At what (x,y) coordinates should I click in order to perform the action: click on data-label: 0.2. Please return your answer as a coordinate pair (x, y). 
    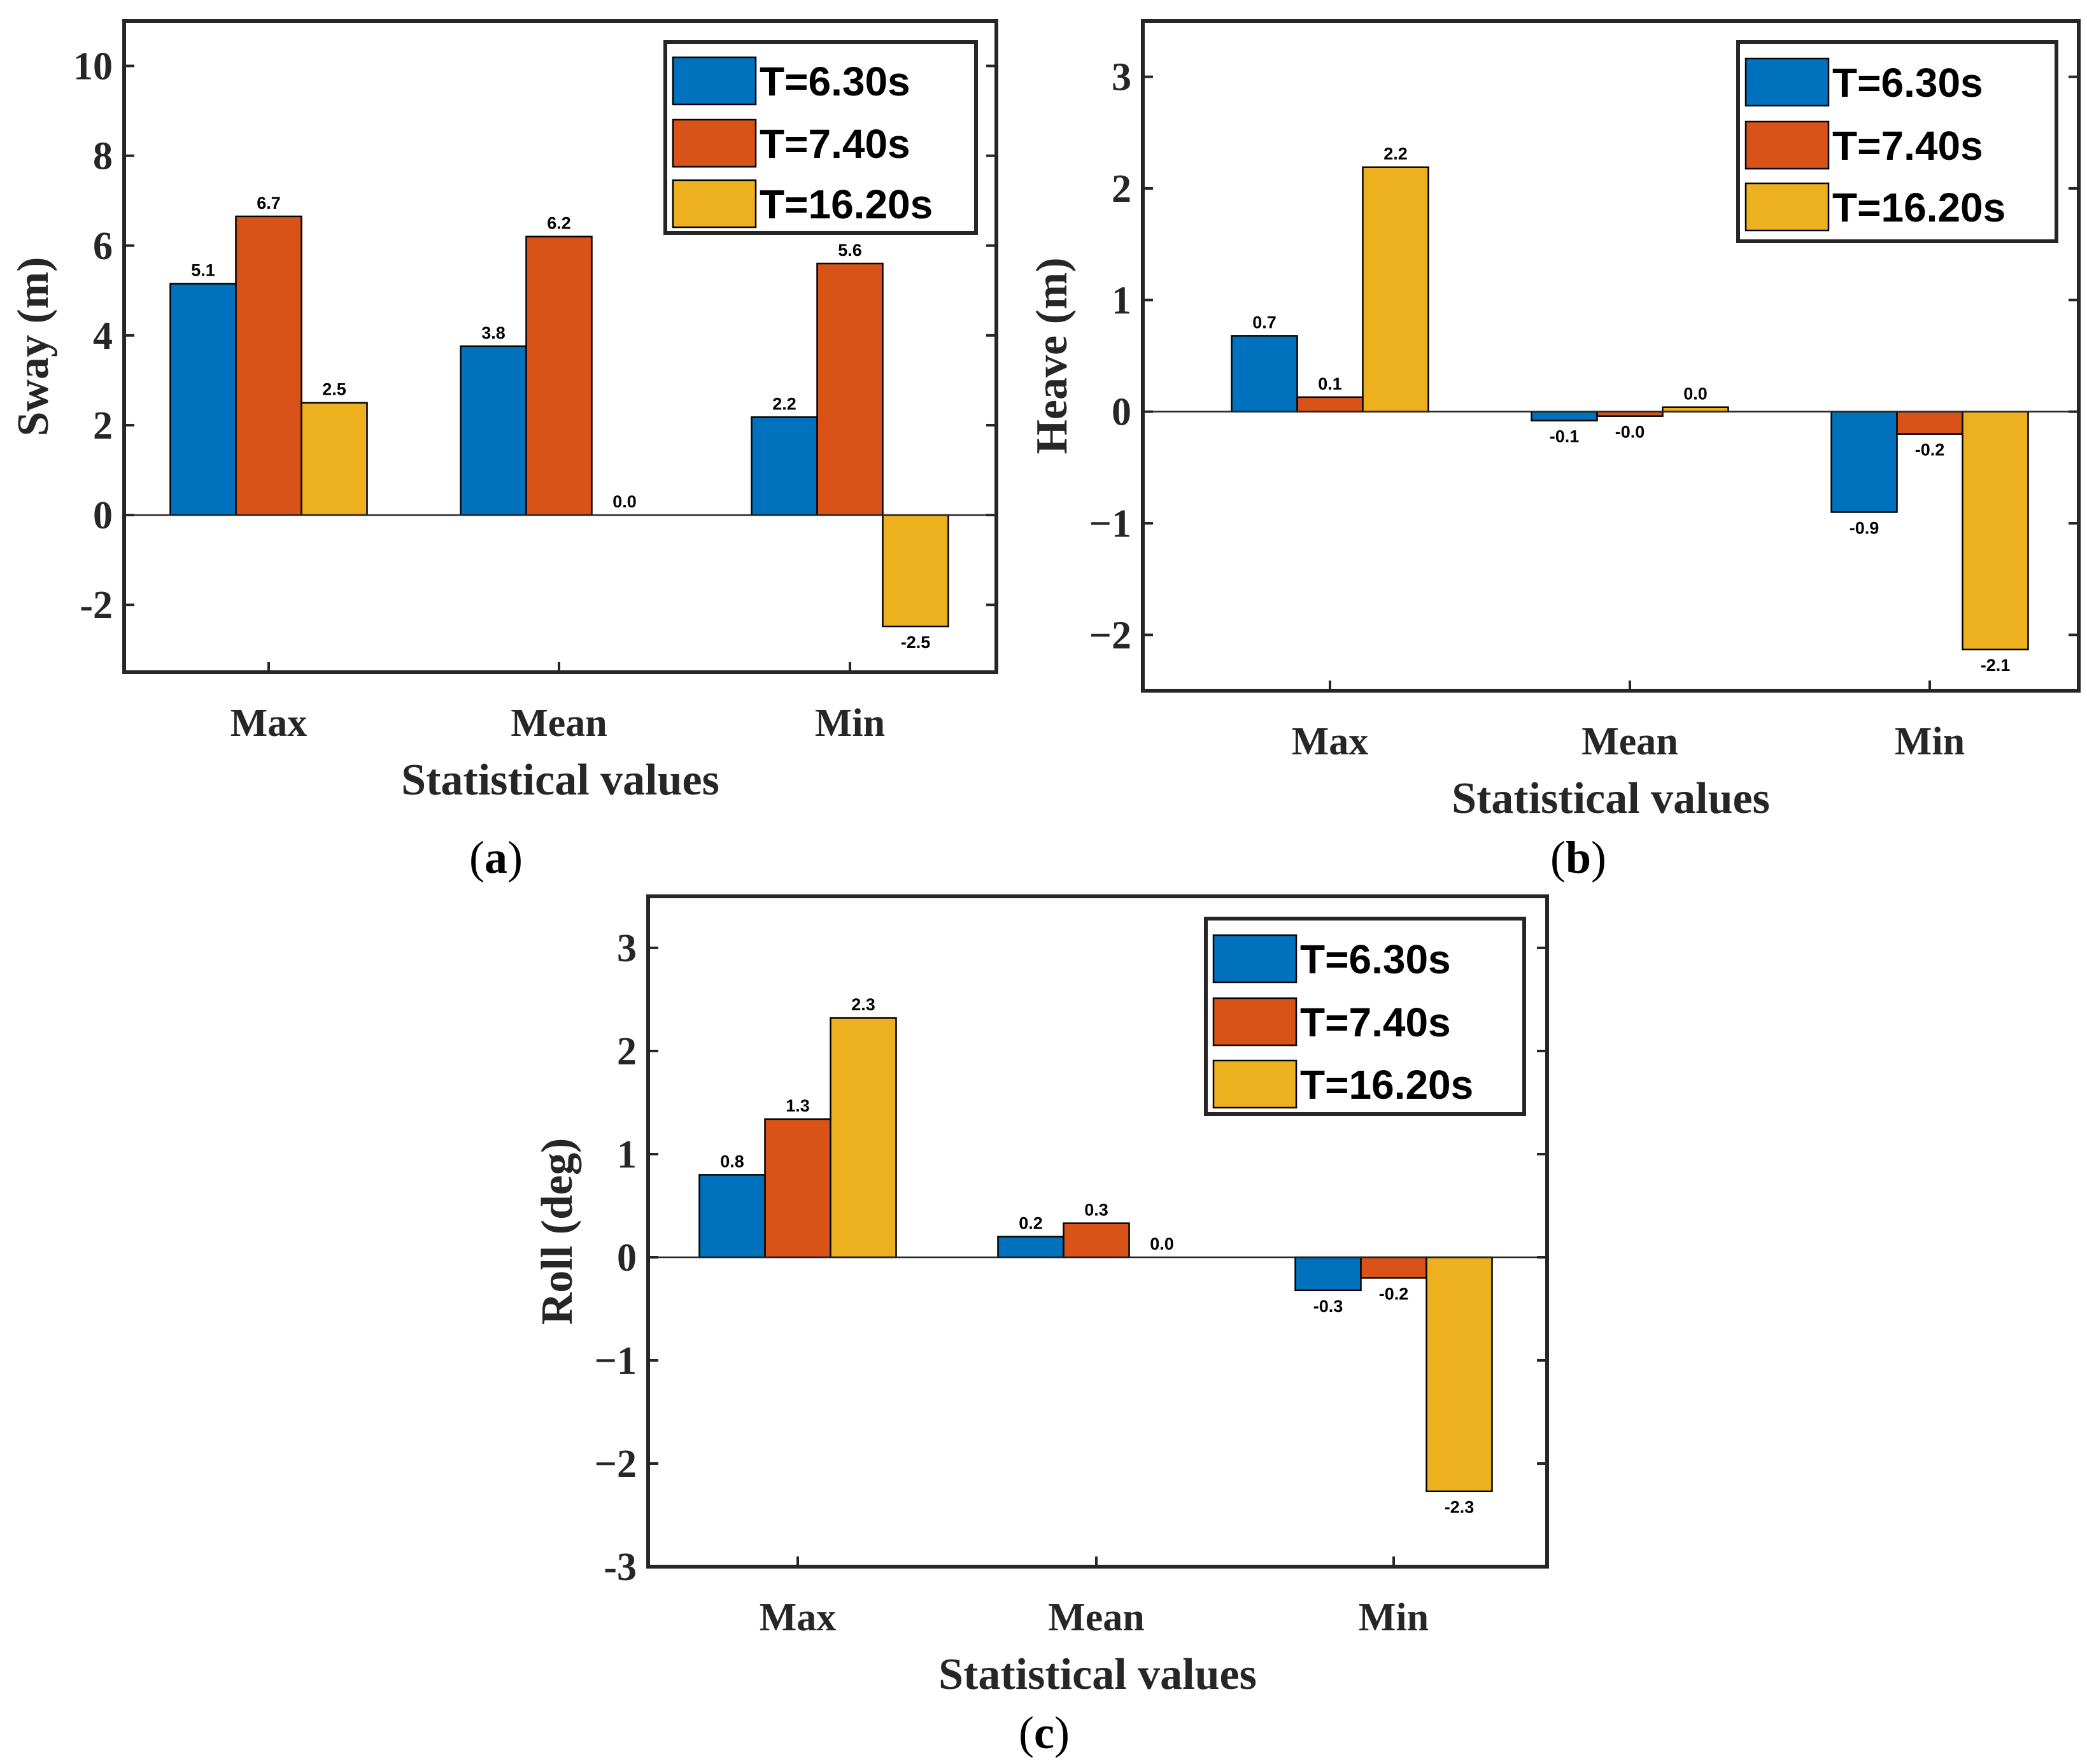
    Looking at the image, I should click on (1031, 1224).